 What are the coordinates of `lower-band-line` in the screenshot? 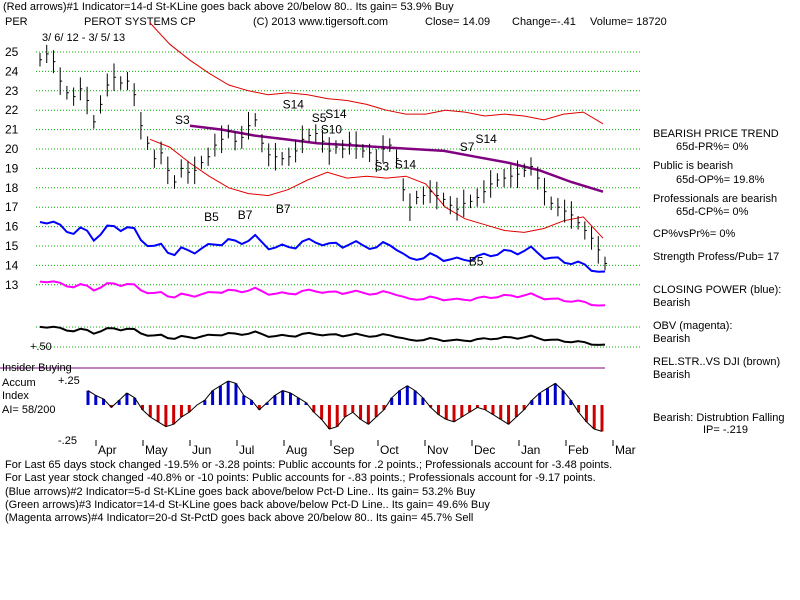 It's located at (376, 188).